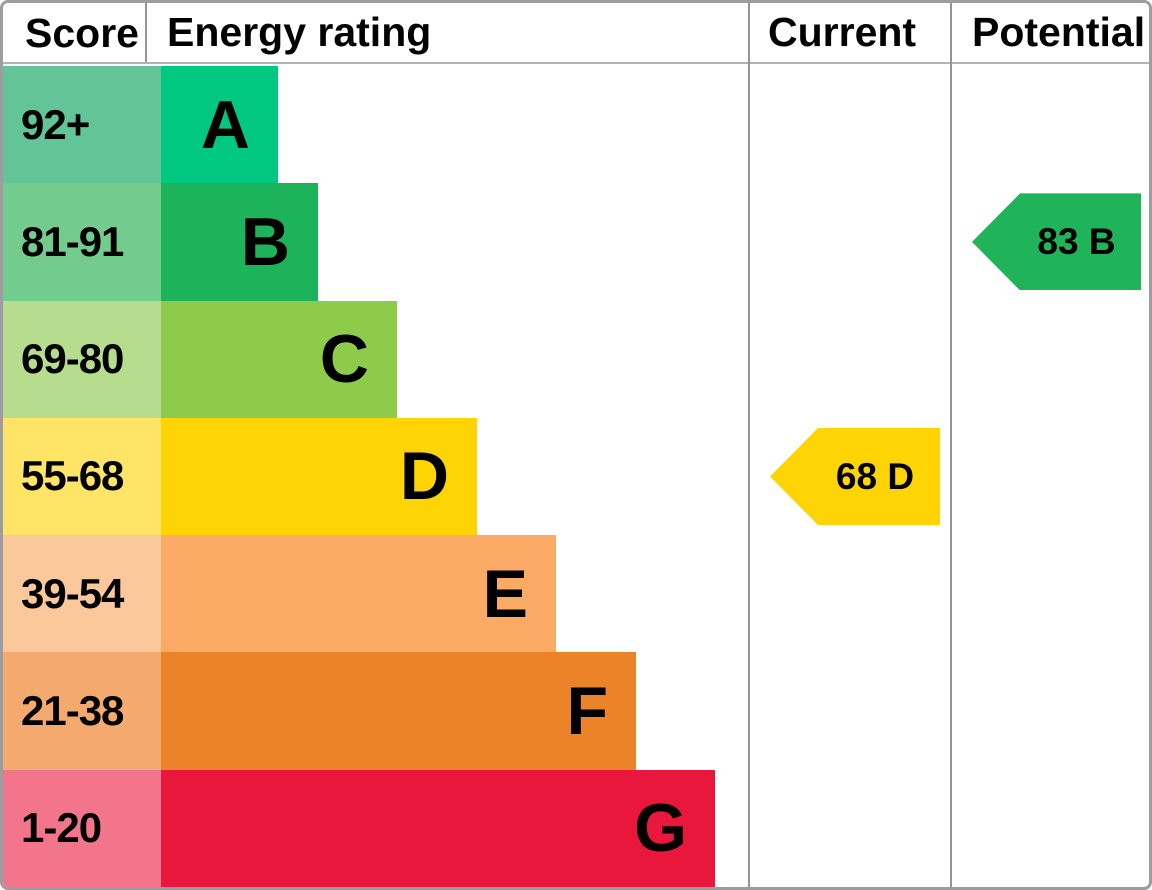  Describe the element at coordinates (82, 711) in the screenshot. I see `score-cell: 21-38` at that location.